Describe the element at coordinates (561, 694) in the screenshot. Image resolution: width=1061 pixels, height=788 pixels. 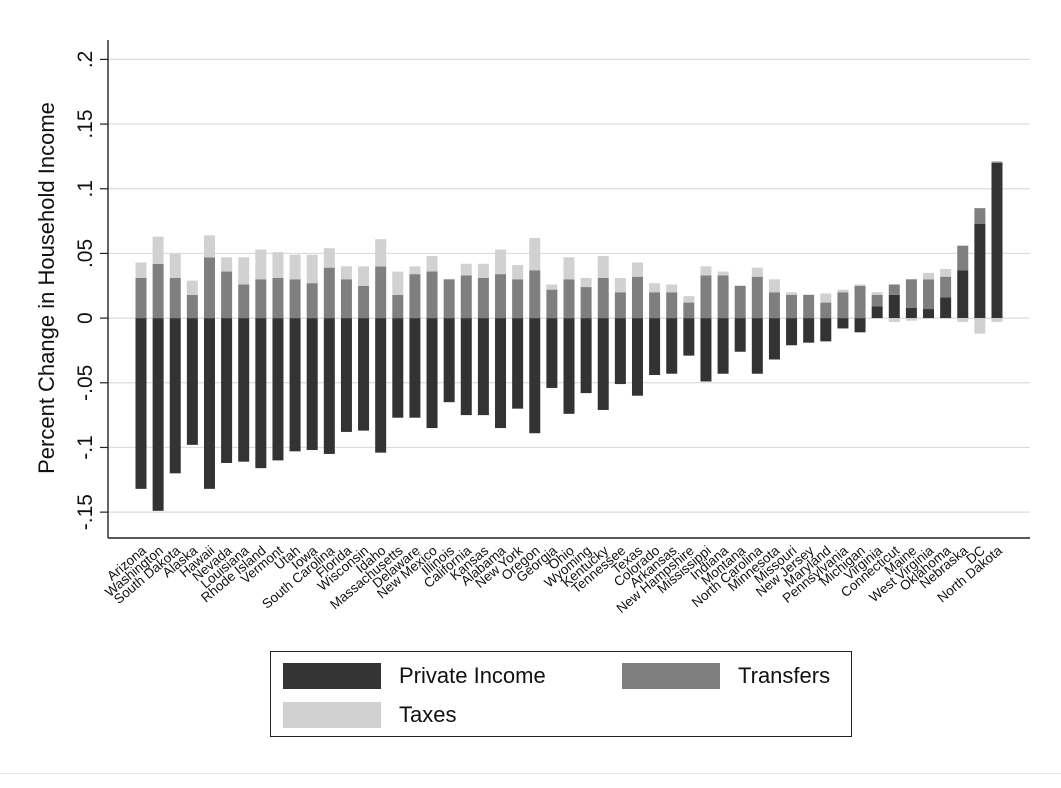
I see `legend: Private Income Transfers Taxes` at that location.